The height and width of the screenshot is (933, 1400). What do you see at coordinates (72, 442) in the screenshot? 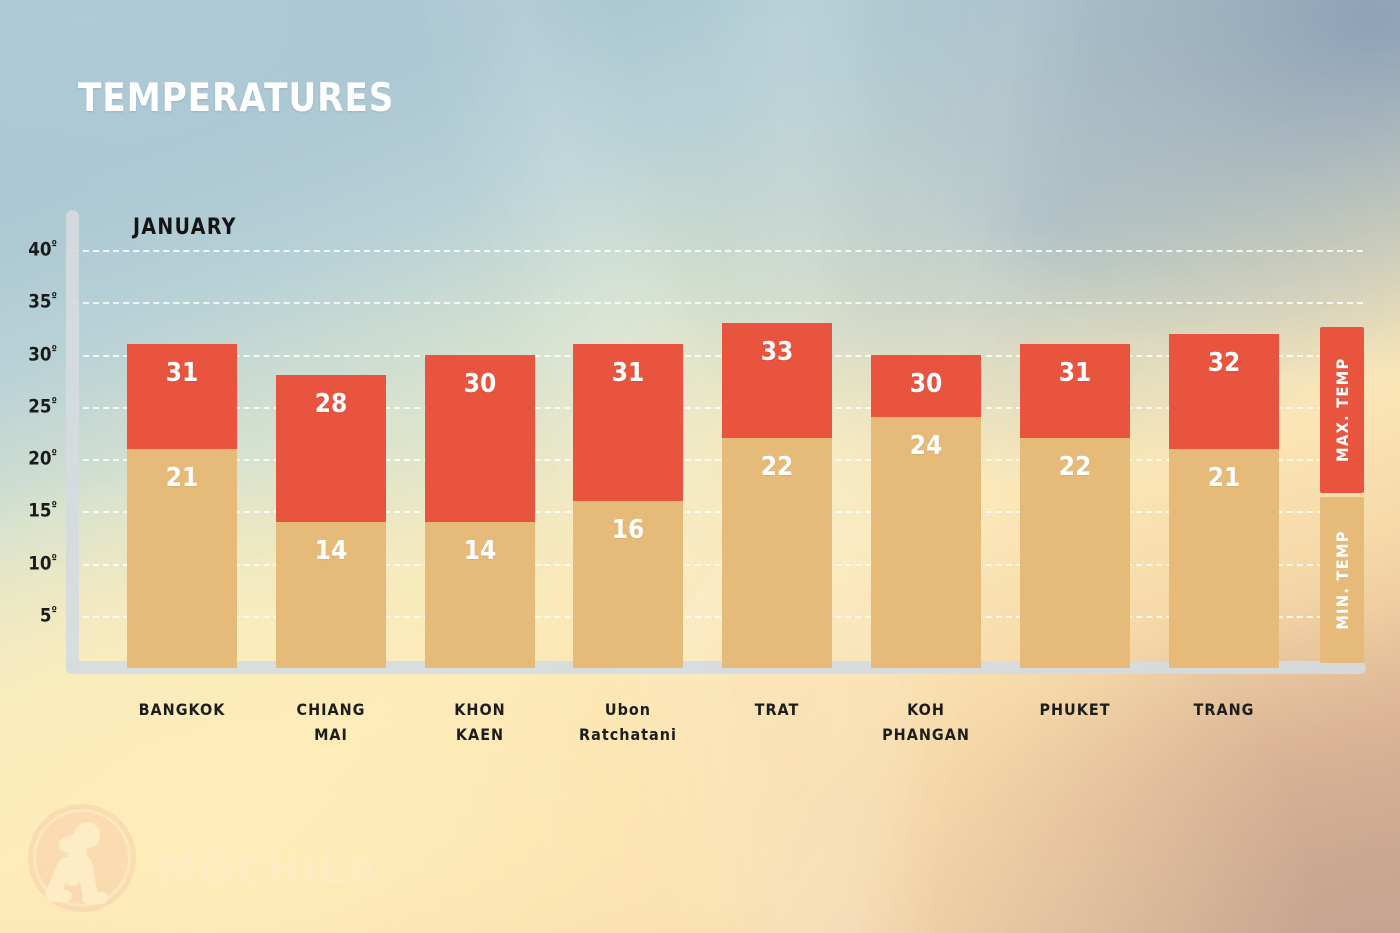
I see `chart-y-axis-line` at bounding box center [72, 442].